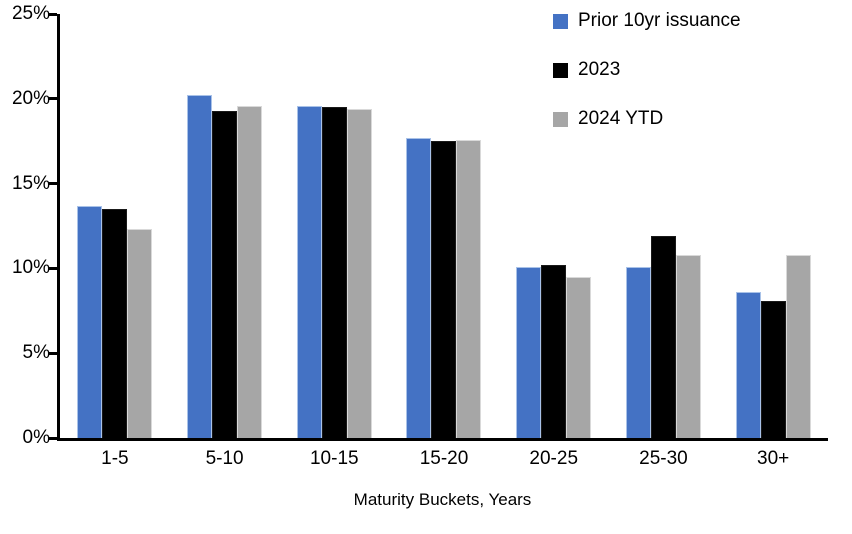 The height and width of the screenshot is (534, 852). I want to click on y-tick-label-5: 5%, so click(36, 352).